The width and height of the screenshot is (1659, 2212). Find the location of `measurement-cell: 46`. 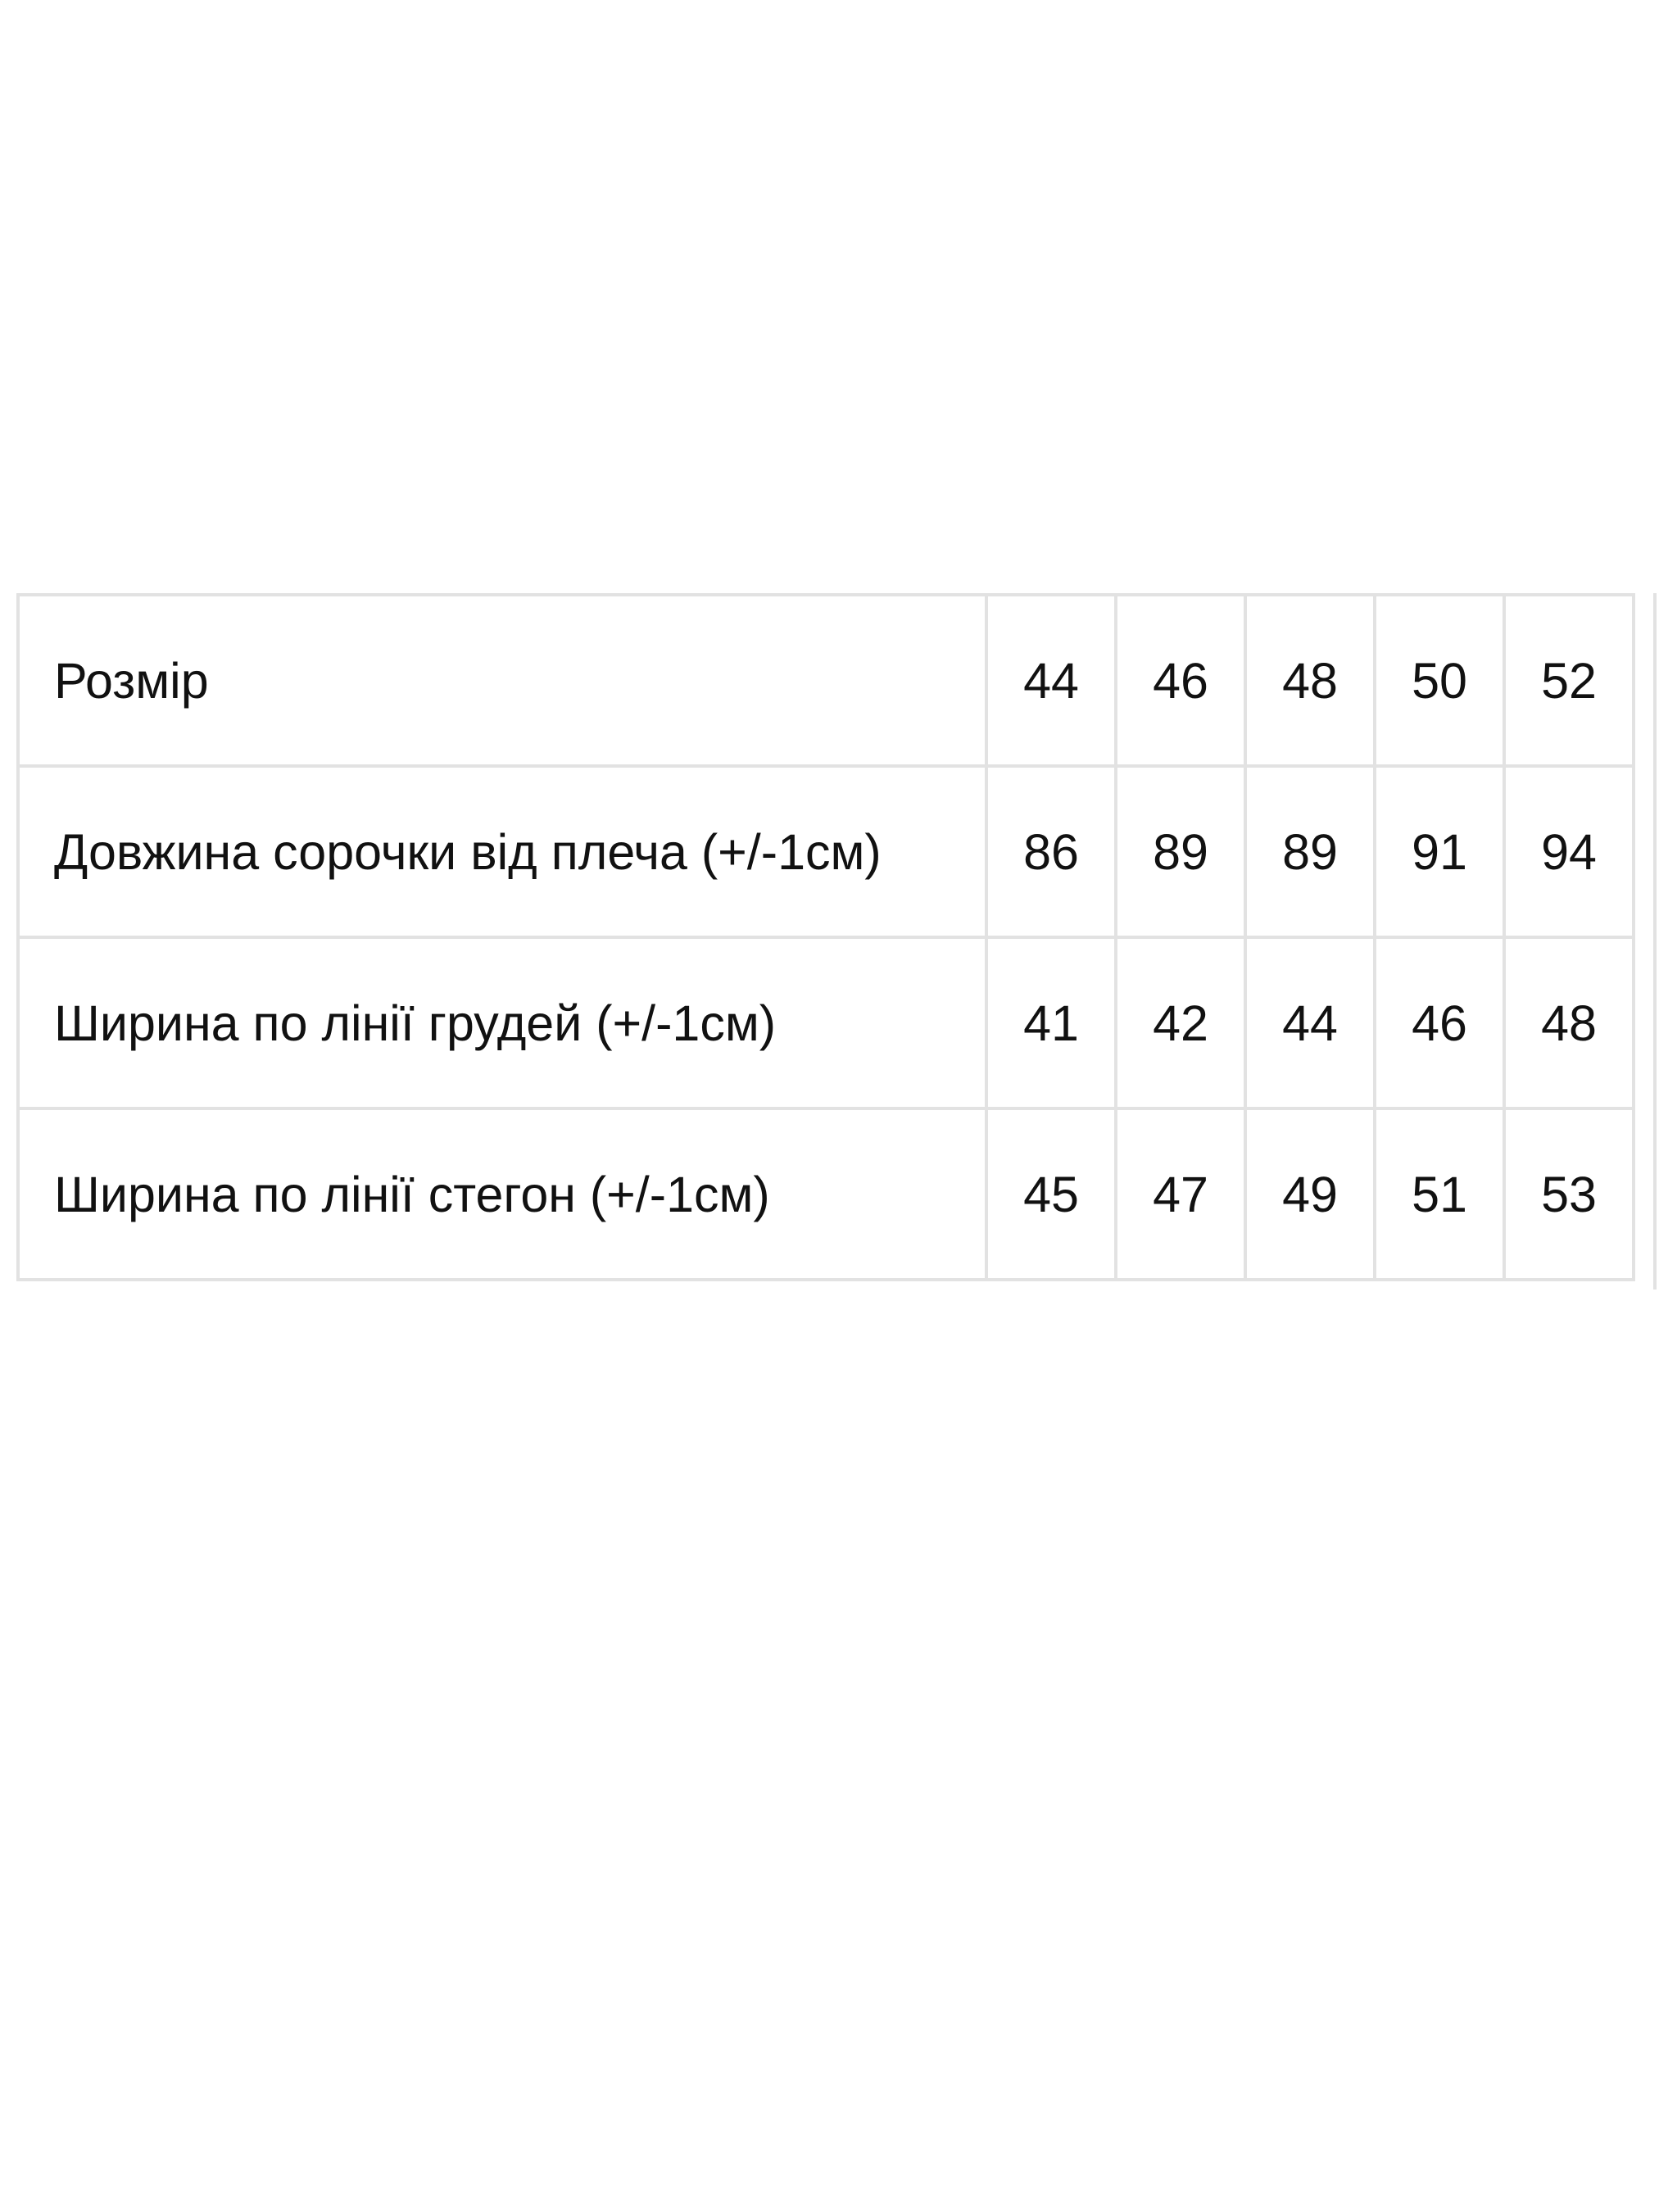

measurement-cell: 46 is located at coordinates (1439, 1023).